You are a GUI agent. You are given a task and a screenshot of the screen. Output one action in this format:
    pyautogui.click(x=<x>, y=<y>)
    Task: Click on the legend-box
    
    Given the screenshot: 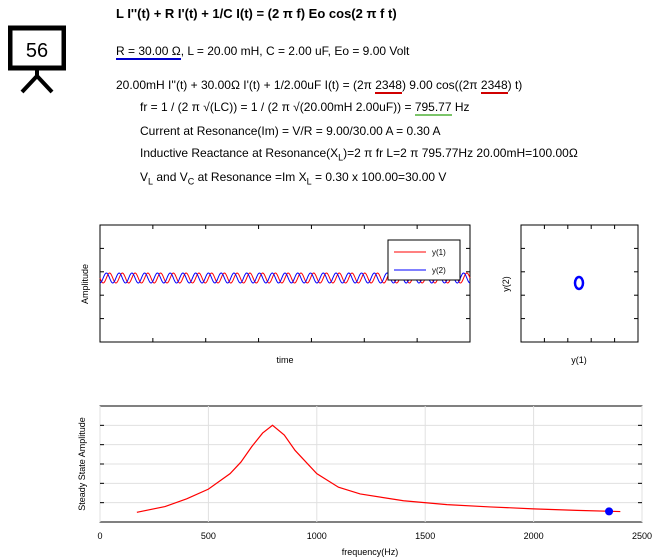 What is the action you would take?
    pyautogui.click(x=424, y=260)
    